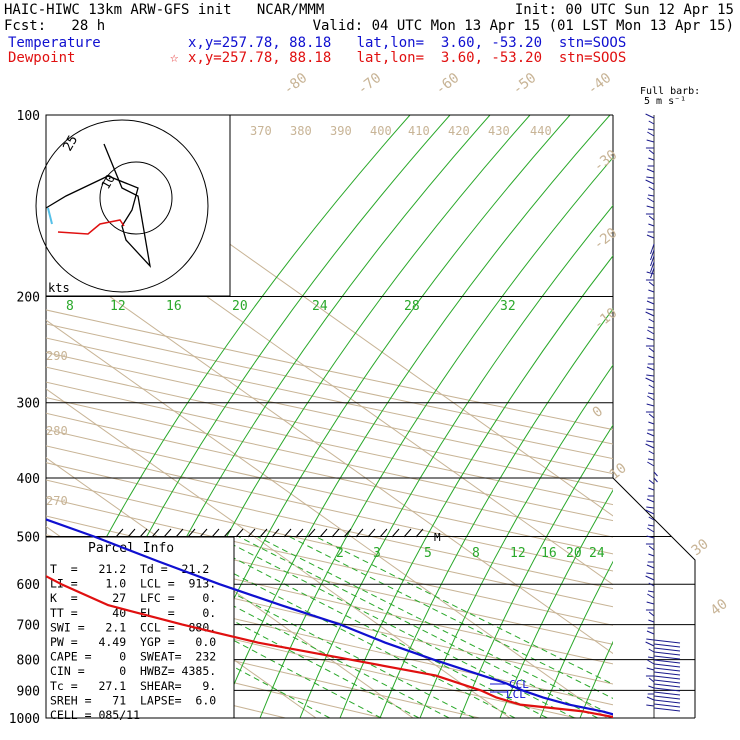 The height and width of the screenshot is (740, 740). Describe the element at coordinates (24, 719) in the screenshot. I see `pressure-label-1000: 1000` at that location.